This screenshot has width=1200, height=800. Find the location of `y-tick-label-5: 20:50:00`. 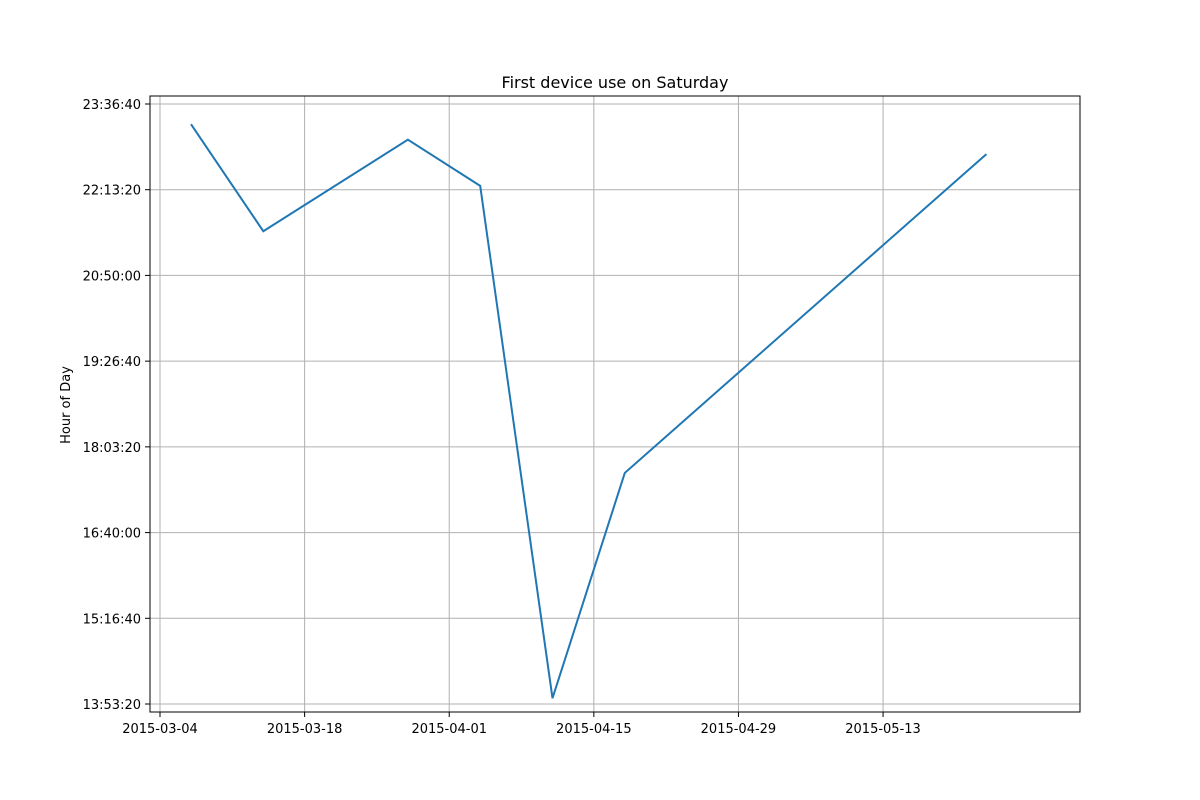

y-tick-label-5: 20:50:00 is located at coordinates (112, 276).